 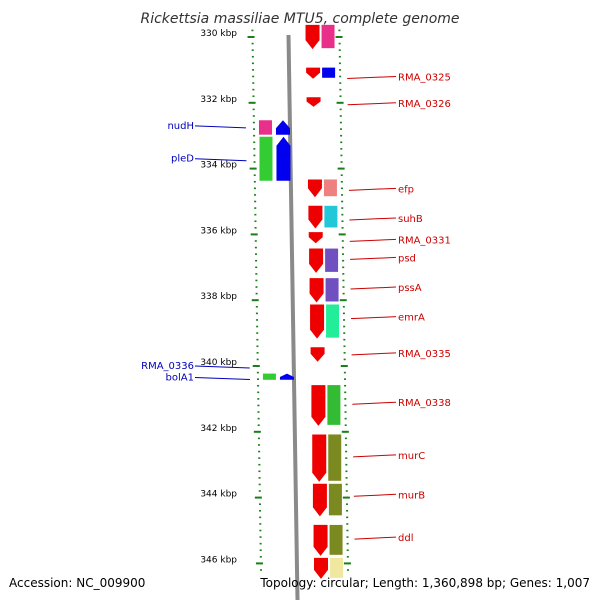 What do you see at coordinates (218, 297) in the screenshot?
I see `kbp-tick-label: 338 kbp` at bounding box center [218, 297].